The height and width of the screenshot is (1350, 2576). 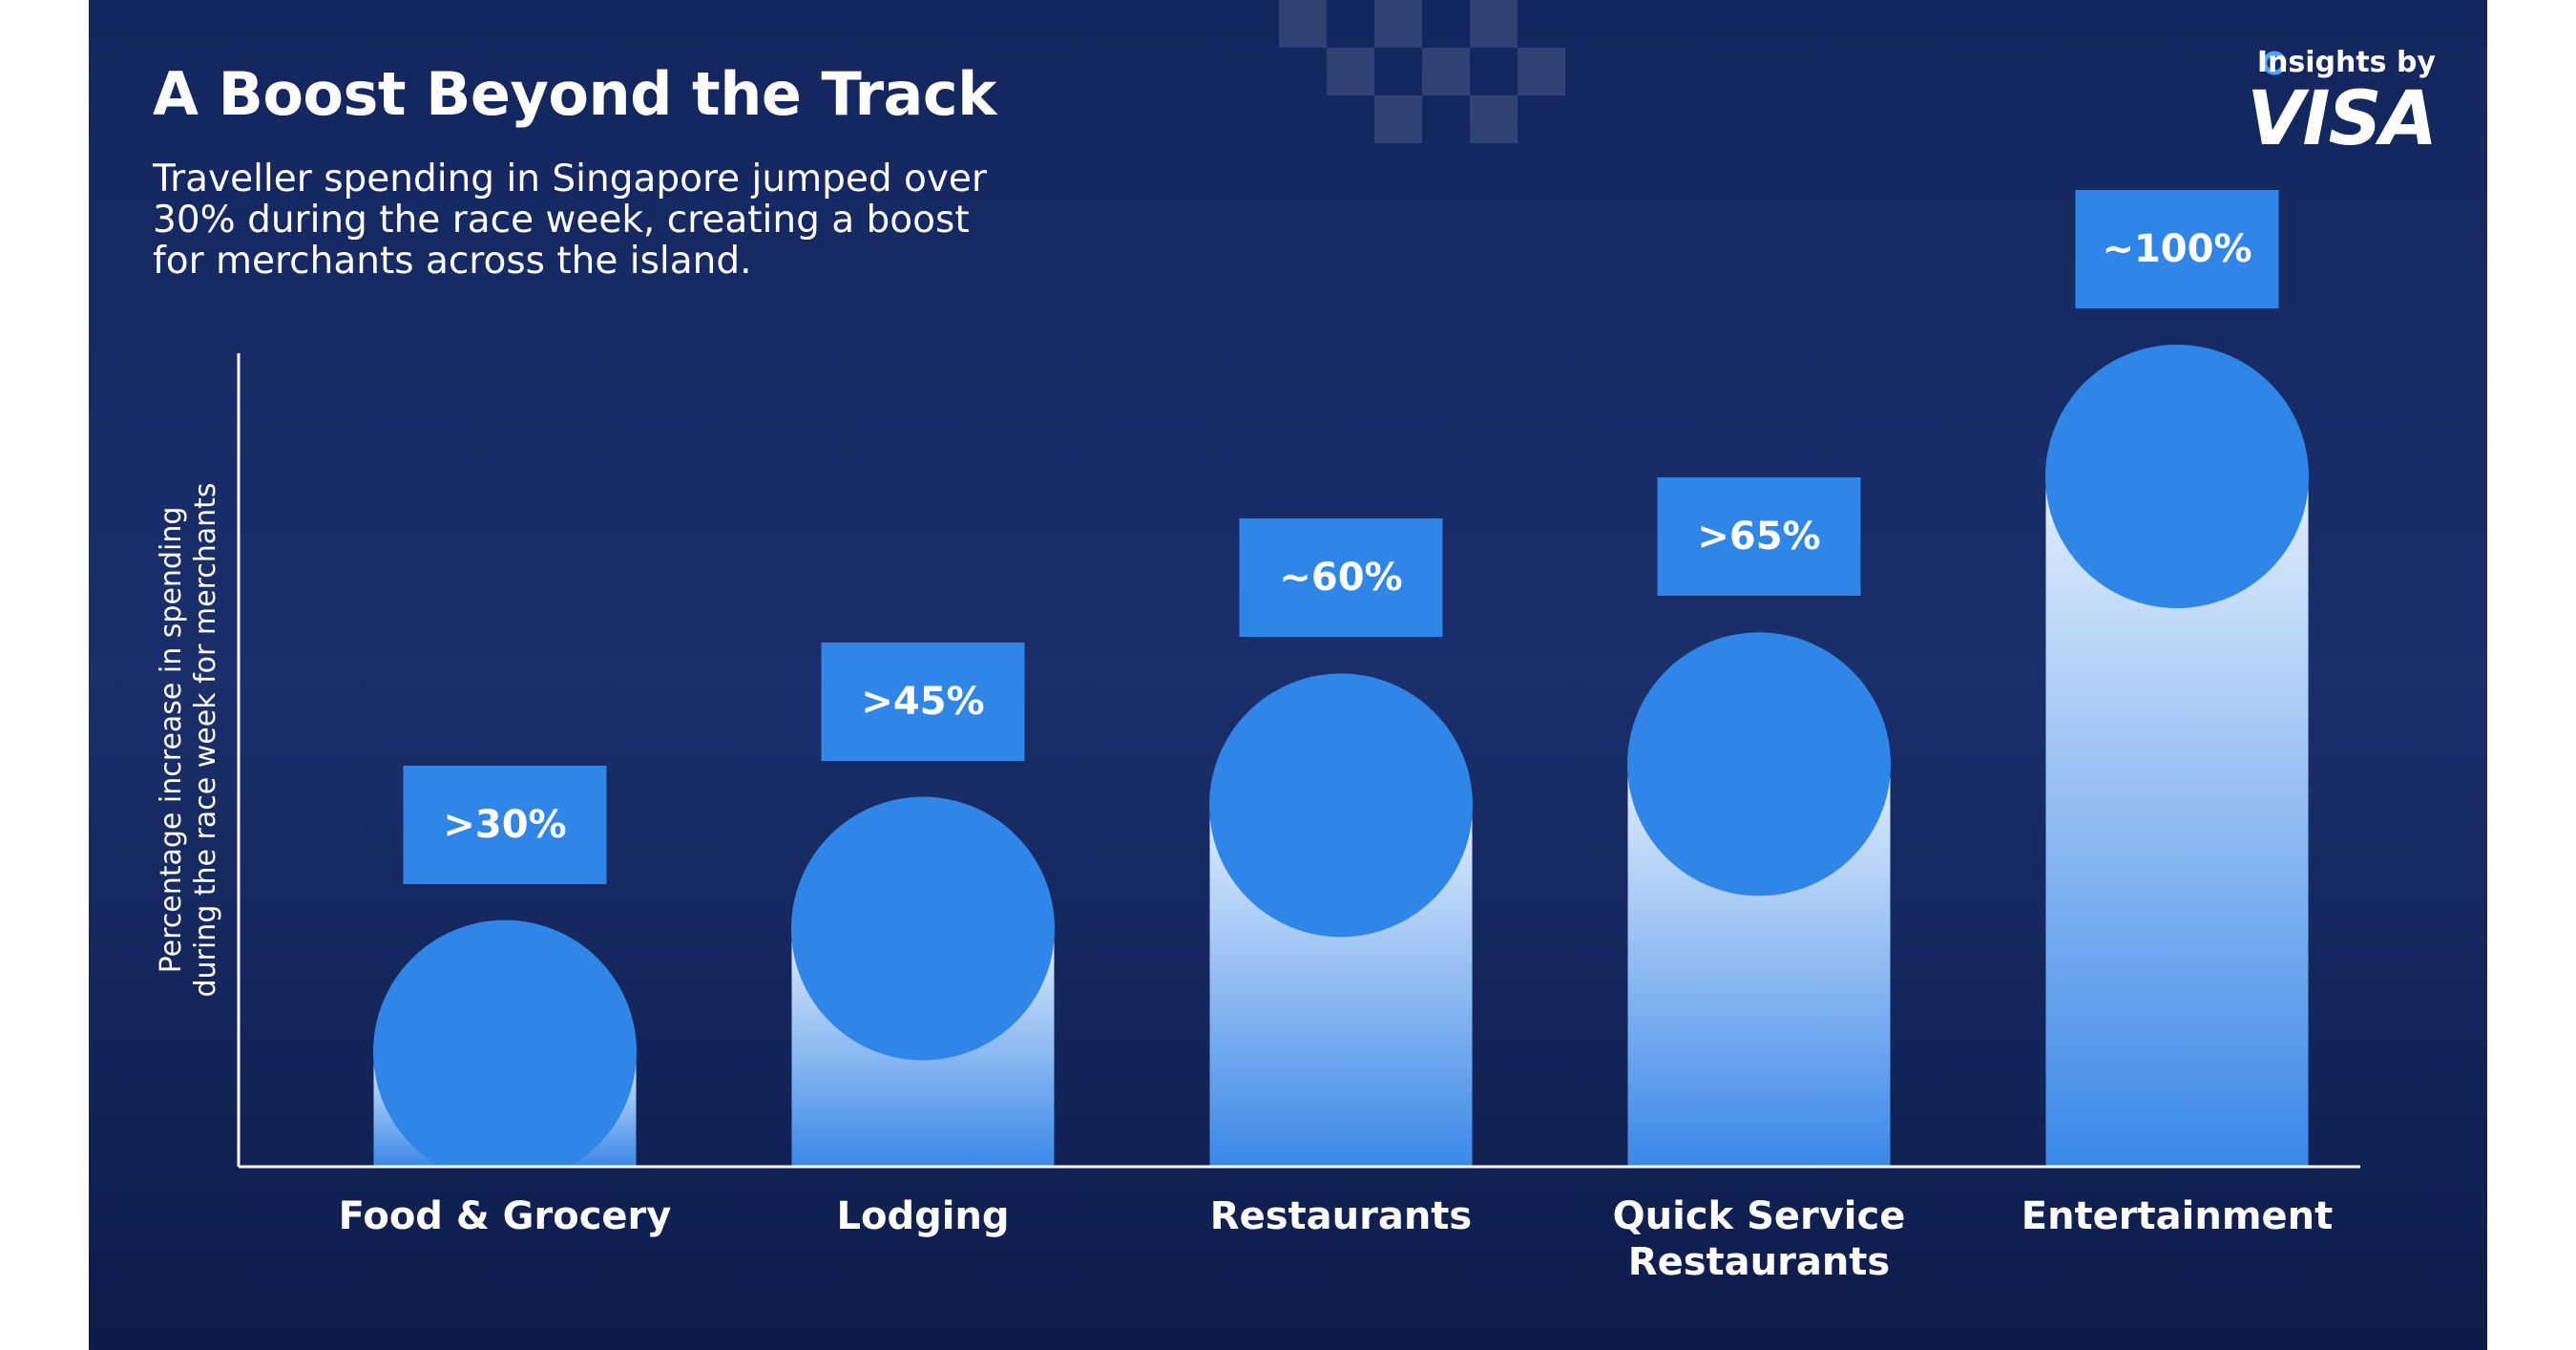 What do you see at coordinates (1341, 578) in the screenshot?
I see `value-label: ~60%` at bounding box center [1341, 578].